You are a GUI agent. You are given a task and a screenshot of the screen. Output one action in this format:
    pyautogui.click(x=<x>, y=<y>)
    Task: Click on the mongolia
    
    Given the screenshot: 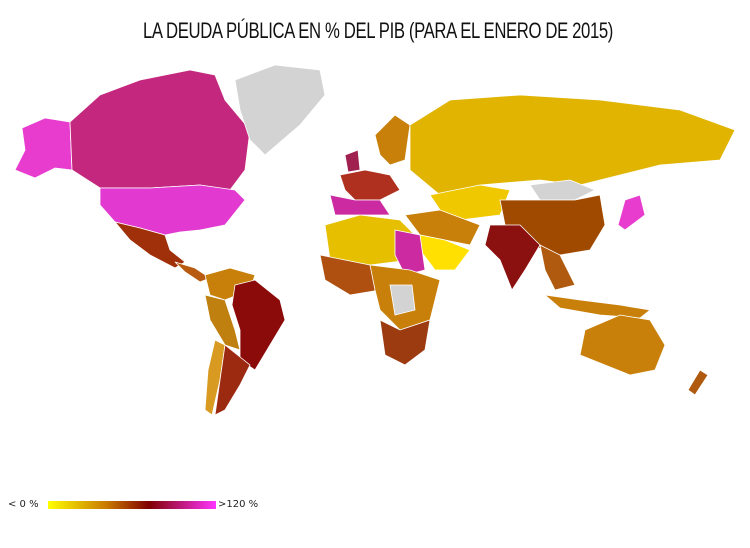 What is the action you would take?
    pyautogui.click(x=562, y=190)
    